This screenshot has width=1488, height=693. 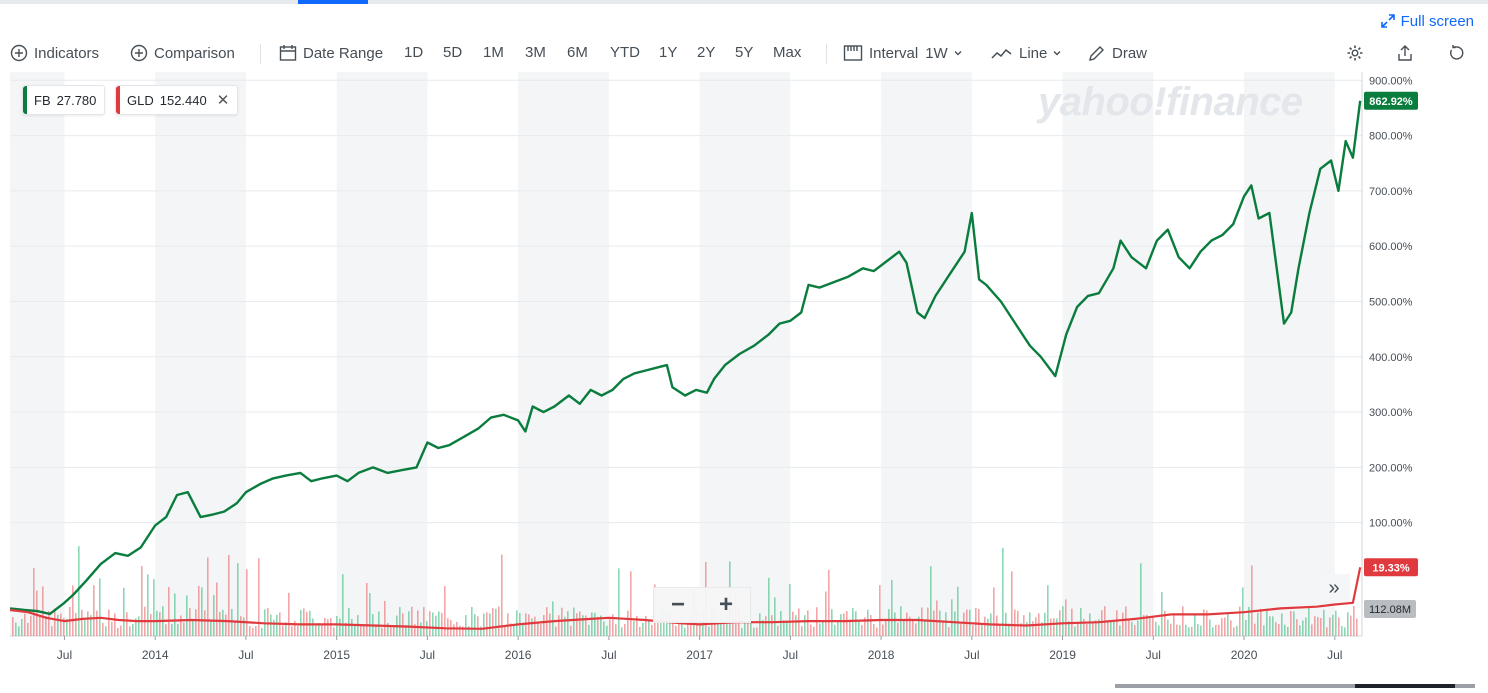 What do you see at coordinates (453, 52) in the screenshot?
I see `range-5d: 5D` at bounding box center [453, 52].